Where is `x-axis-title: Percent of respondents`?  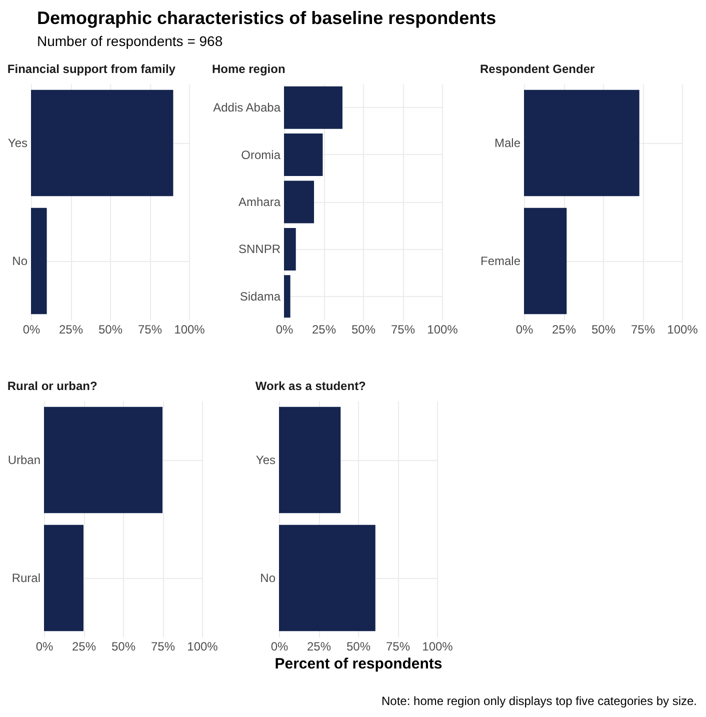 x-axis-title: Percent of respondents is located at coordinates (358, 664).